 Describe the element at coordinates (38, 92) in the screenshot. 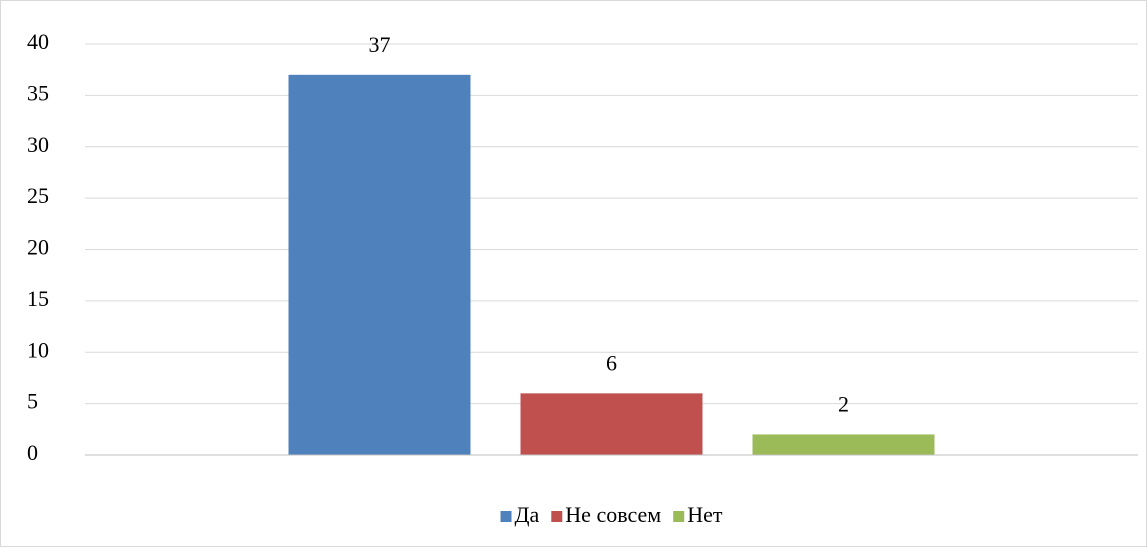

I see `y-tick-label: 35` at that location.